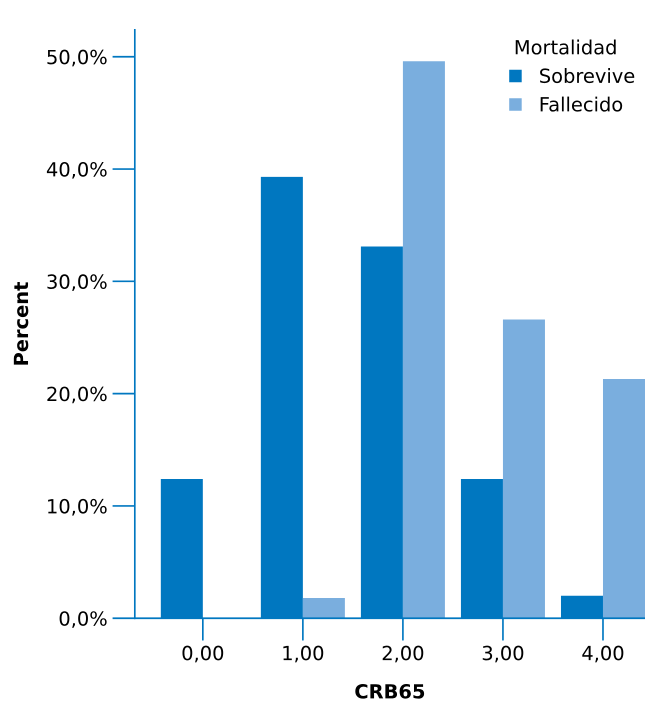  What do you see at coordinates (389, 691) in the screenshot?
I see `x-axis-title: CRB65` at bounding box center [389, 691].